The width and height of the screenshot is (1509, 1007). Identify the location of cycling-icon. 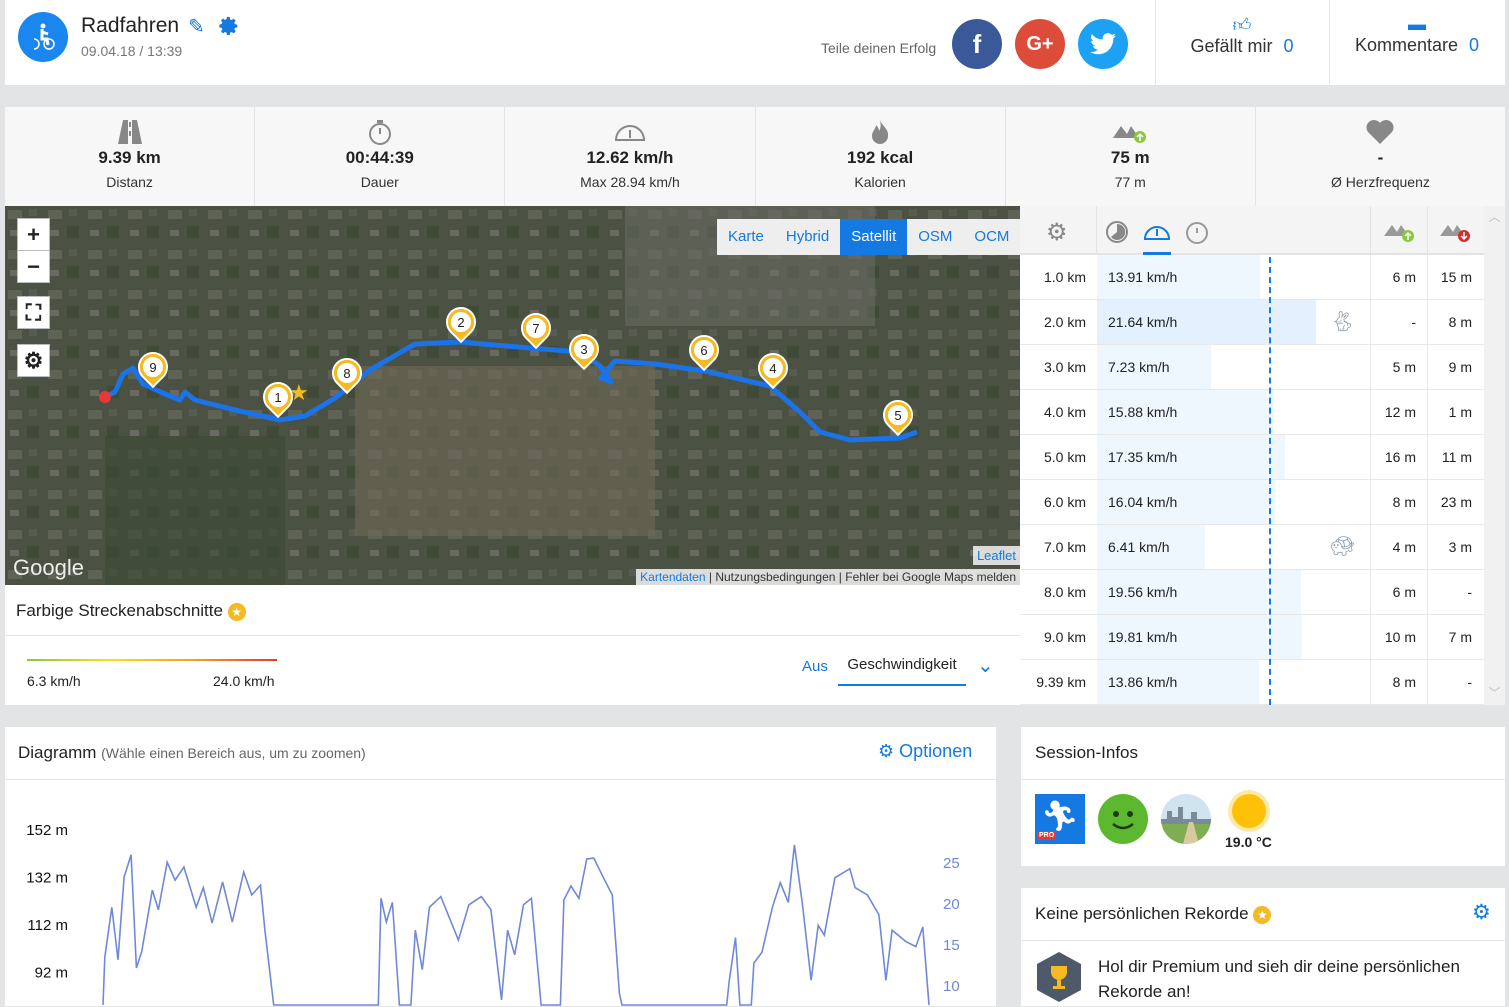
(43, 37).